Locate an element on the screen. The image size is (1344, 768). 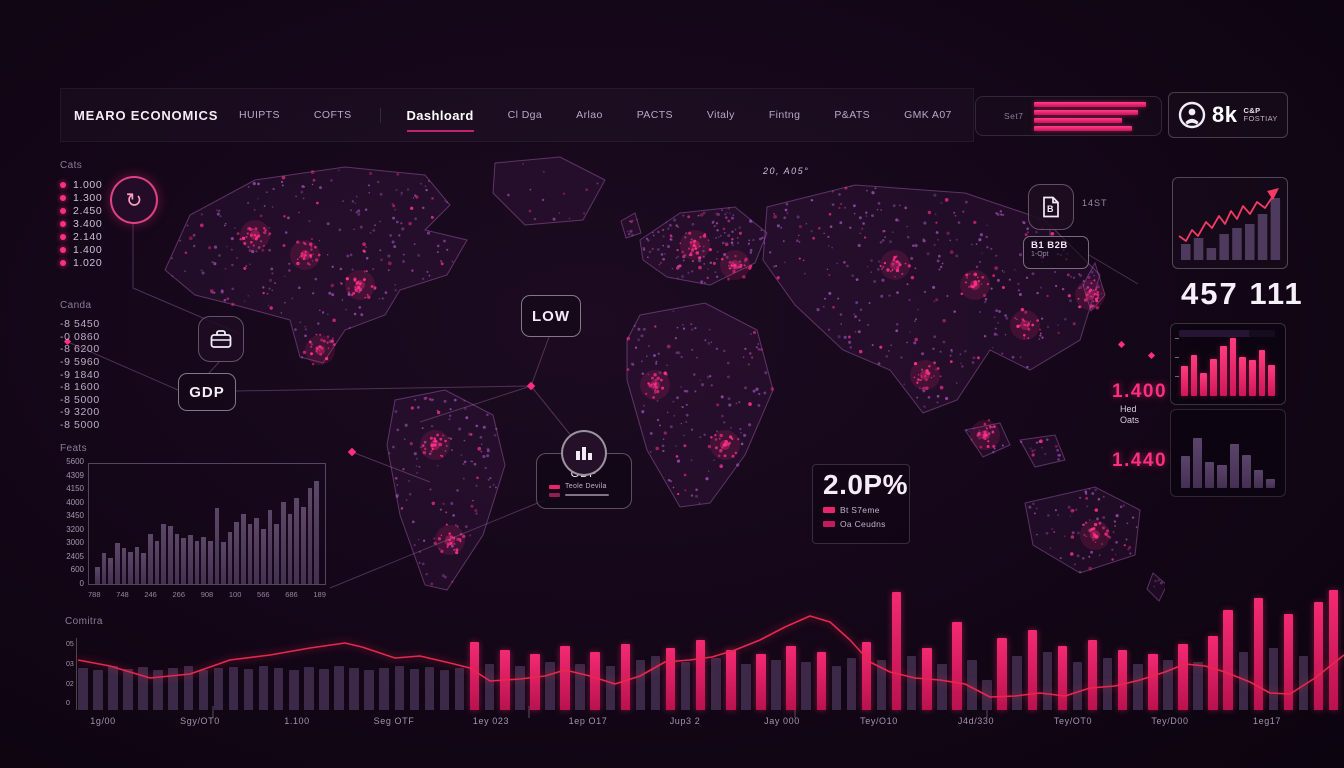
briefcase-chip is located at coordinates (221, 339).